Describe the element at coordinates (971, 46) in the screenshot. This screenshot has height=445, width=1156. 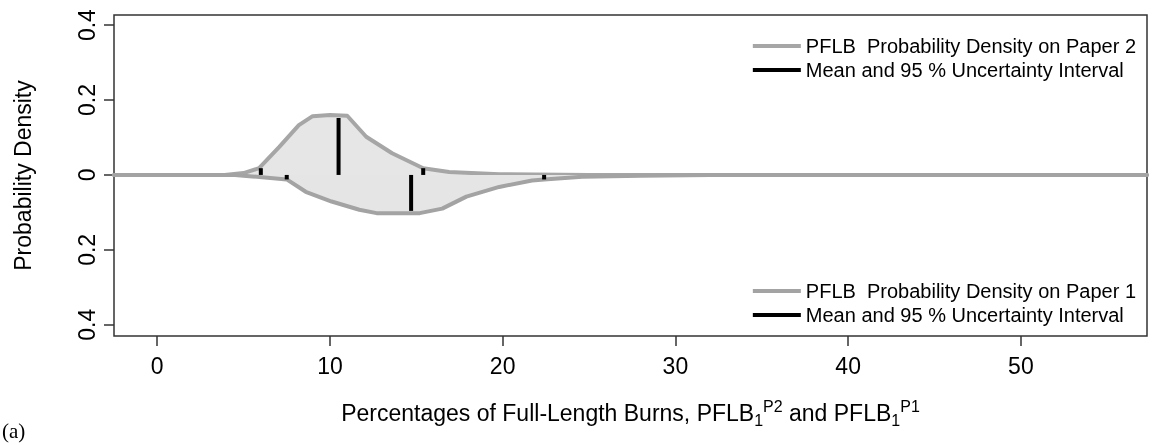
I see `legend-label: PFLB Probability Density on Paper 2` at that location.